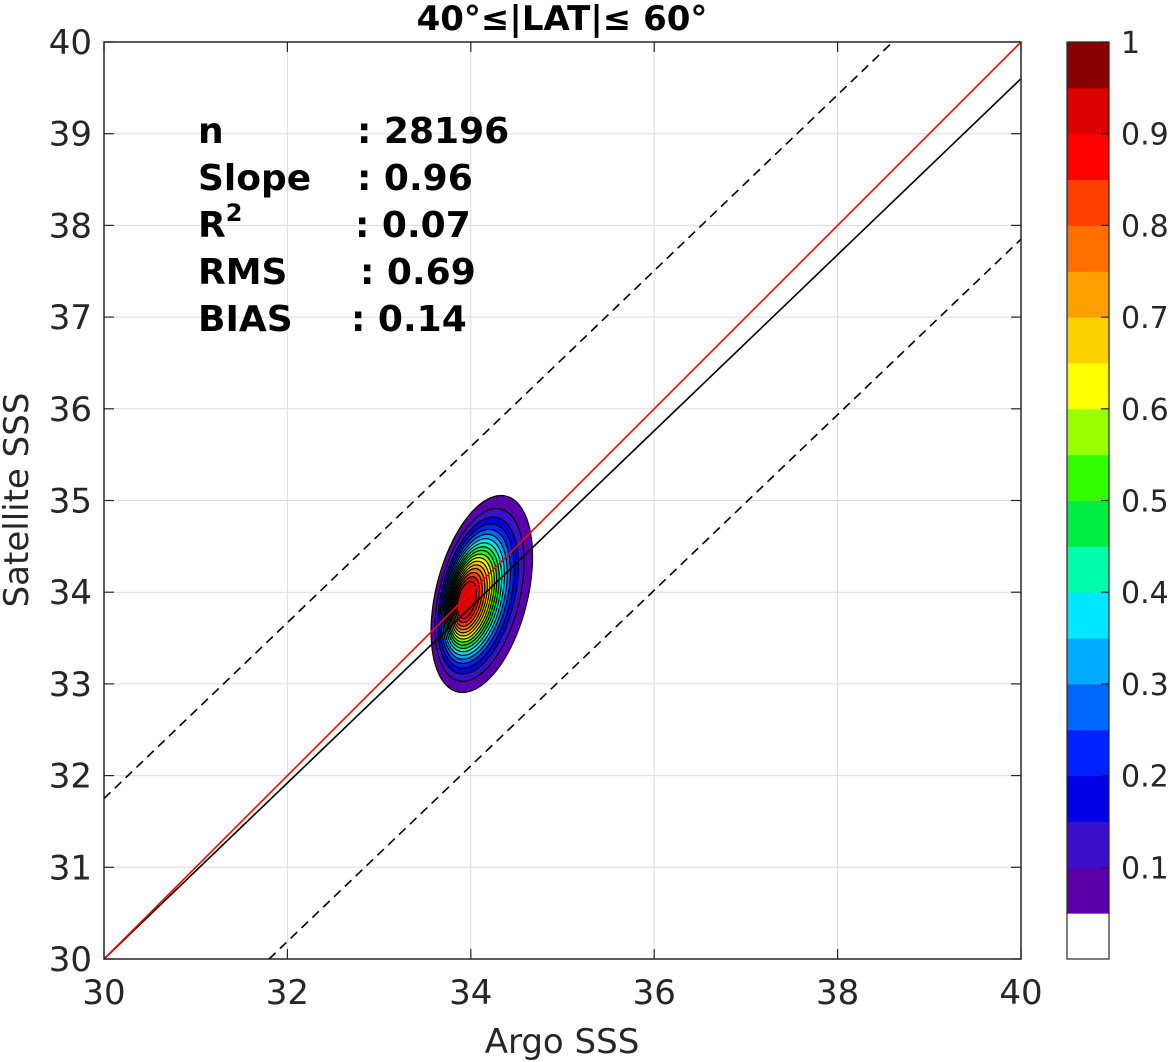  What do you see at coordinates (70, 685) in the screenshot?
I see `y-tick-label: 33` at bounding box center [70, 685].